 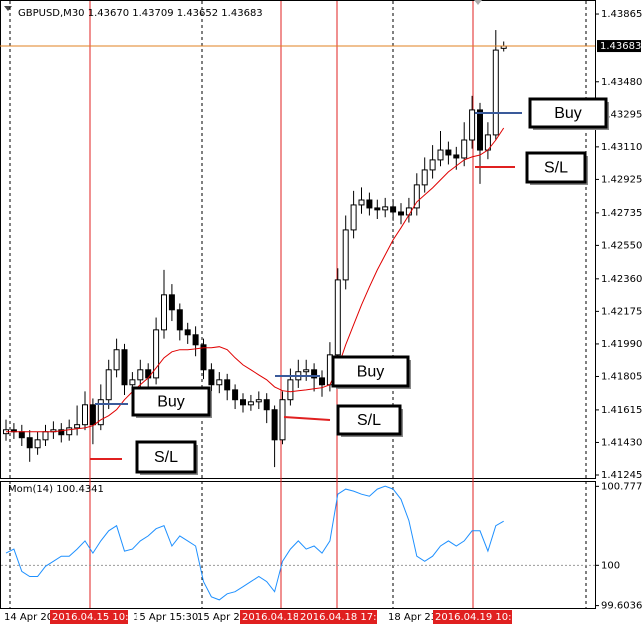 I want to click on y-tick-label: 100, so click(x=610, y=565).